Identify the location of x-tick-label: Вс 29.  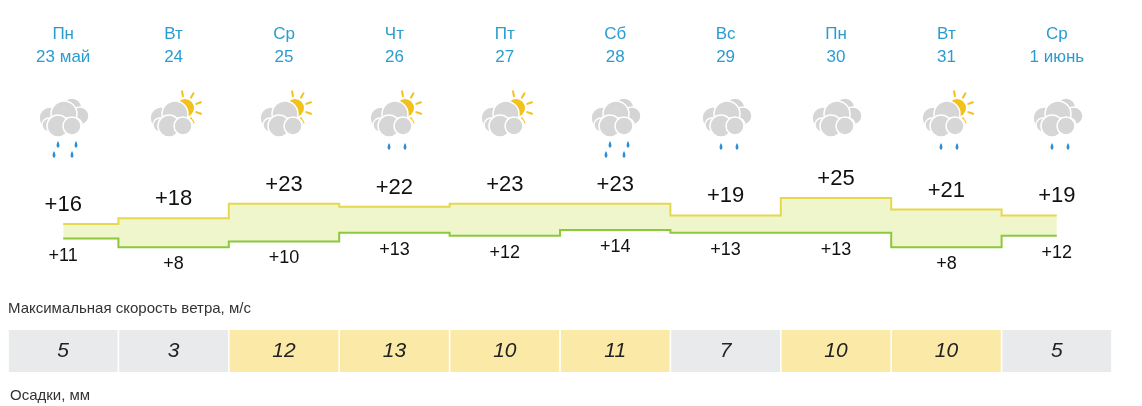
(726, 45).